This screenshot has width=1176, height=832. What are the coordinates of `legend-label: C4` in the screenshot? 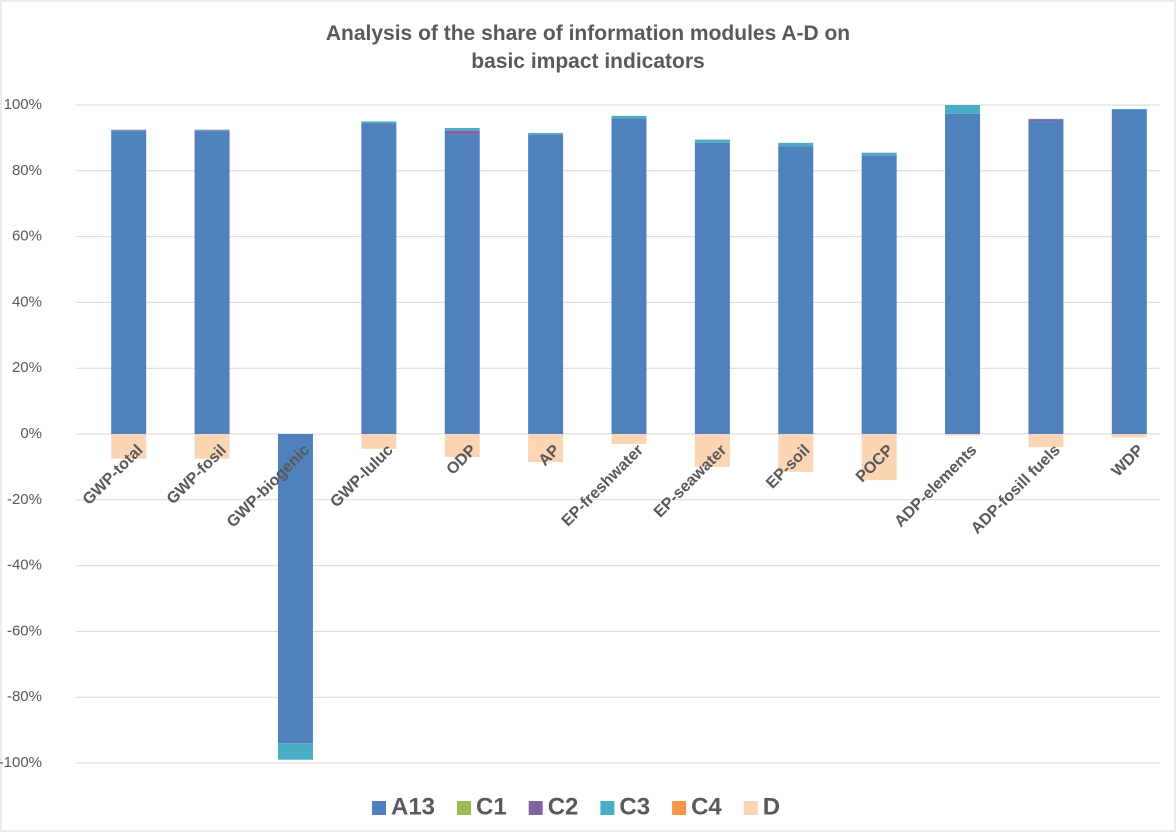 It's located at (706, 806).